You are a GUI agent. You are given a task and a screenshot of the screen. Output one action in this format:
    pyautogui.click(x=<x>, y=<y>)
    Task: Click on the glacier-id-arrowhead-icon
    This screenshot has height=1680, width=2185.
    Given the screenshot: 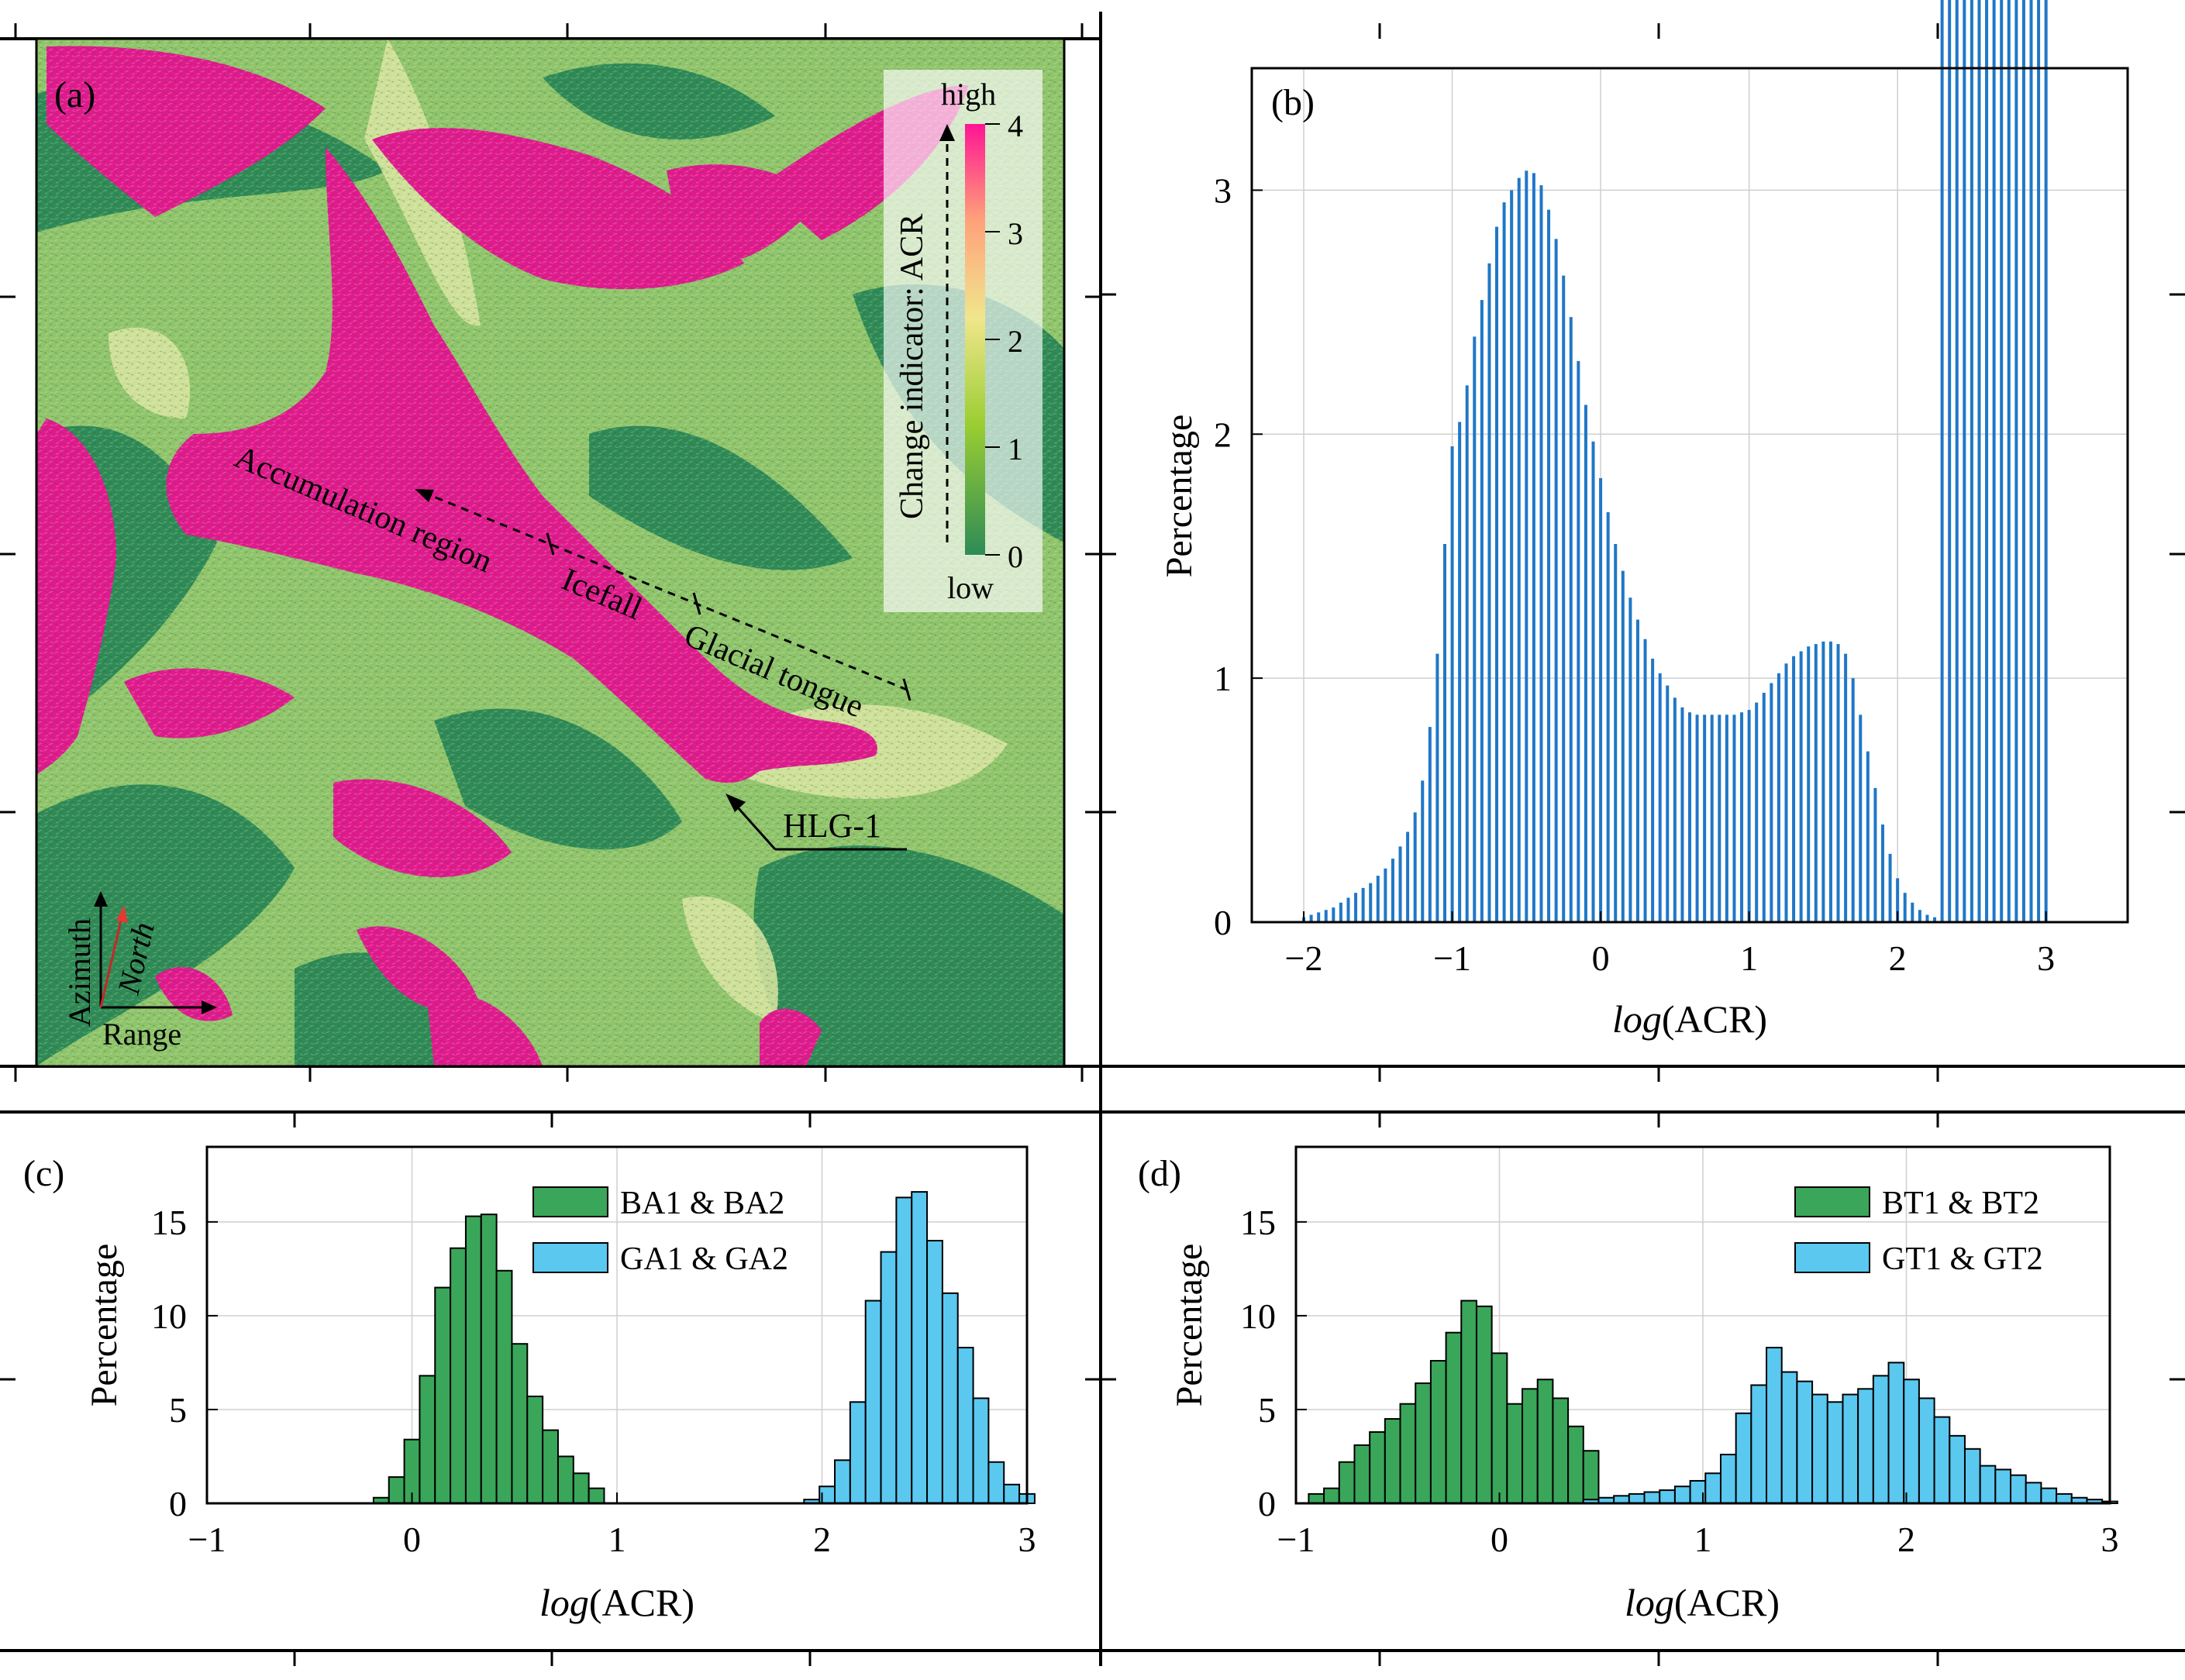 What is the action you would take?
    pyautogui.click(x=735, y=803)
    